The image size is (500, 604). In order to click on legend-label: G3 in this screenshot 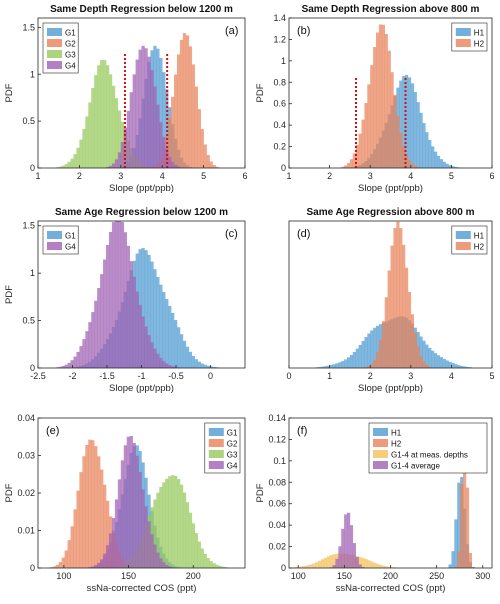, I will do `click(232, 455)`.